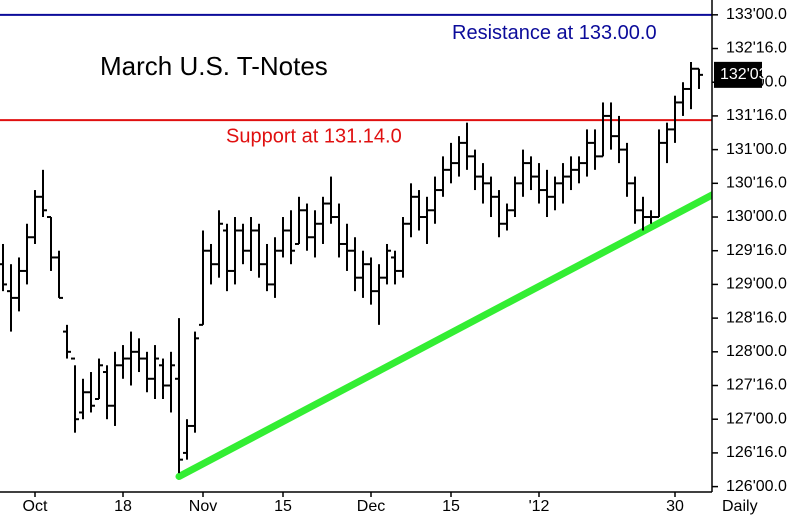 Image resolution: width=809 pixels, height=528 pixels. I want to click on y-tick-label: 128'00.0, so click(756, 351).